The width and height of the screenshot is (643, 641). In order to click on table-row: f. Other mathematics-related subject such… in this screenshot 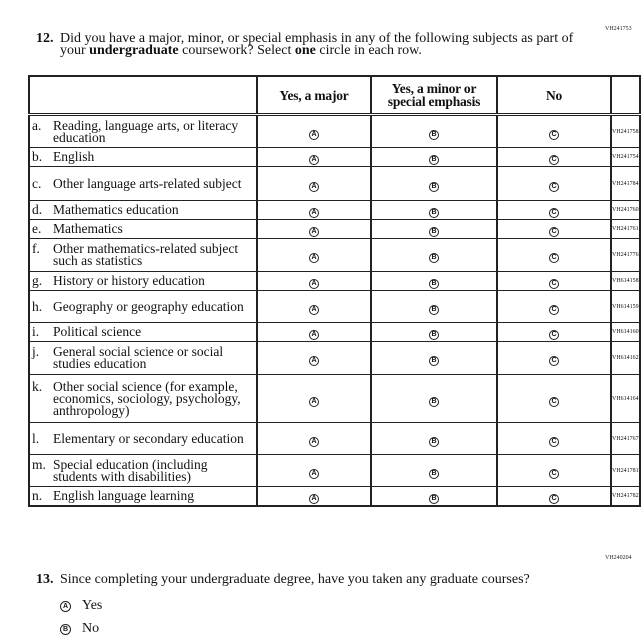, I will do `click(334, 255)`.